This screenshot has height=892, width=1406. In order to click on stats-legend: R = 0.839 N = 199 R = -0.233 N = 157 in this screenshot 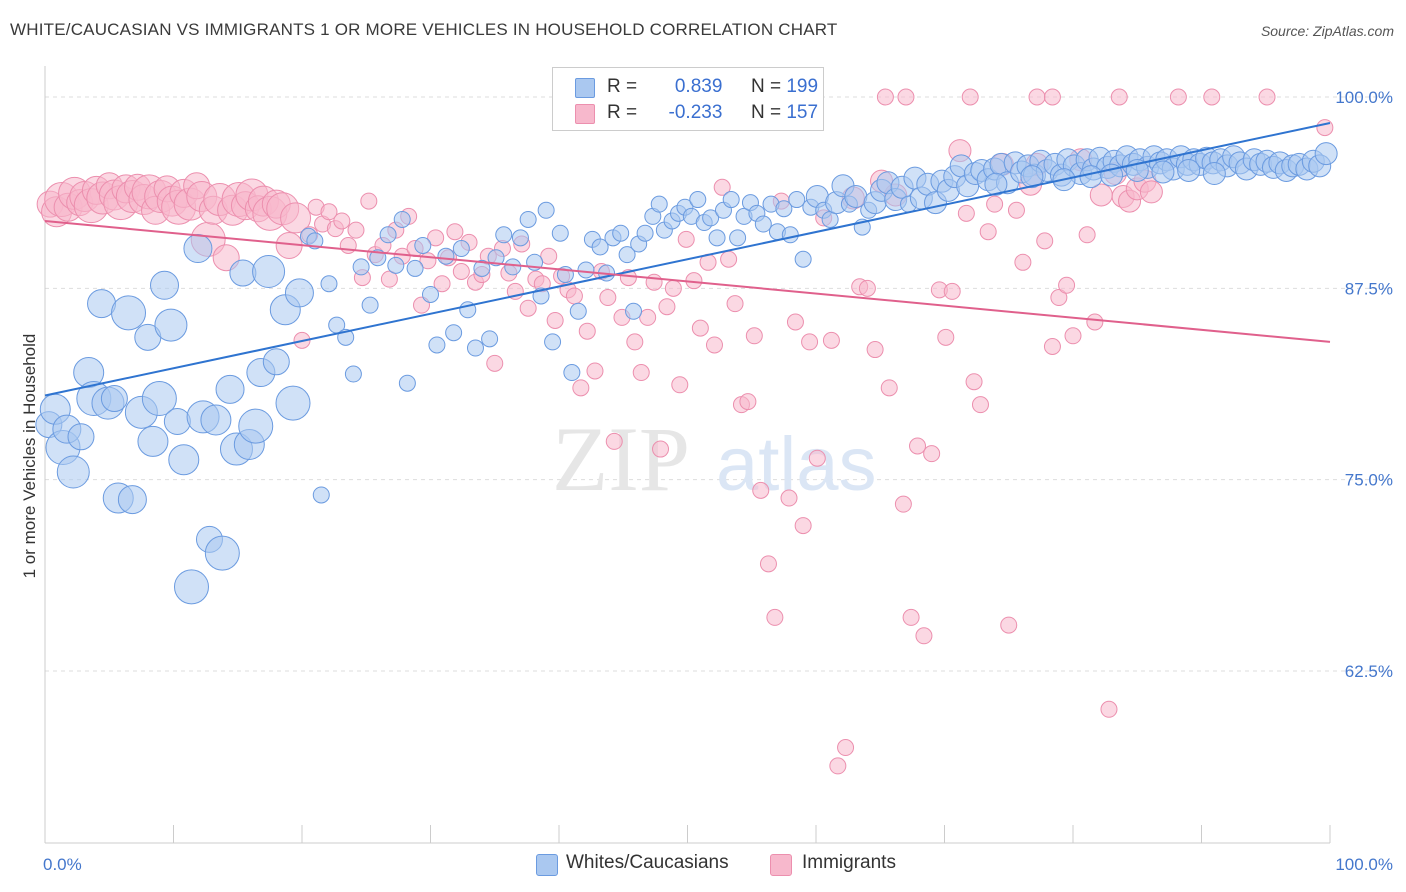, I will do `click(688, 99)`.